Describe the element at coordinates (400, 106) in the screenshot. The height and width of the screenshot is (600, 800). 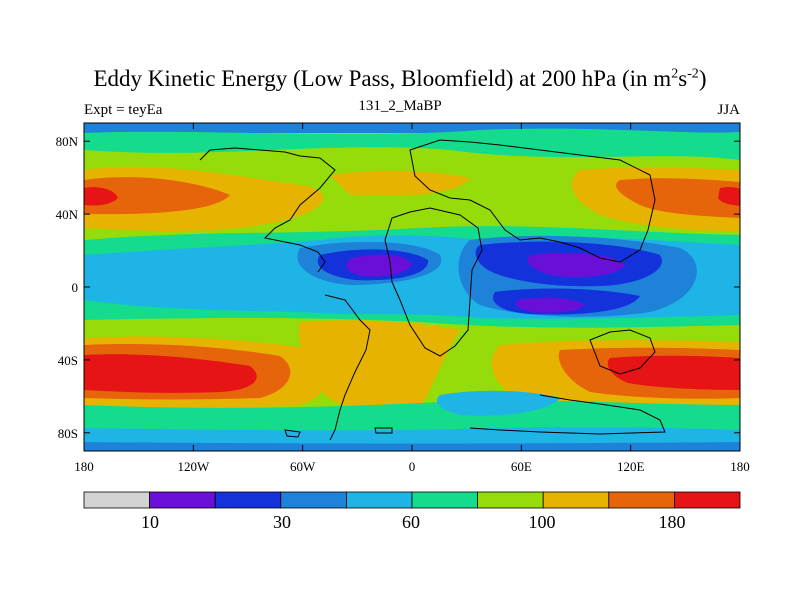
I see `chart-subtitle: 131_2_MaBP` at that location.